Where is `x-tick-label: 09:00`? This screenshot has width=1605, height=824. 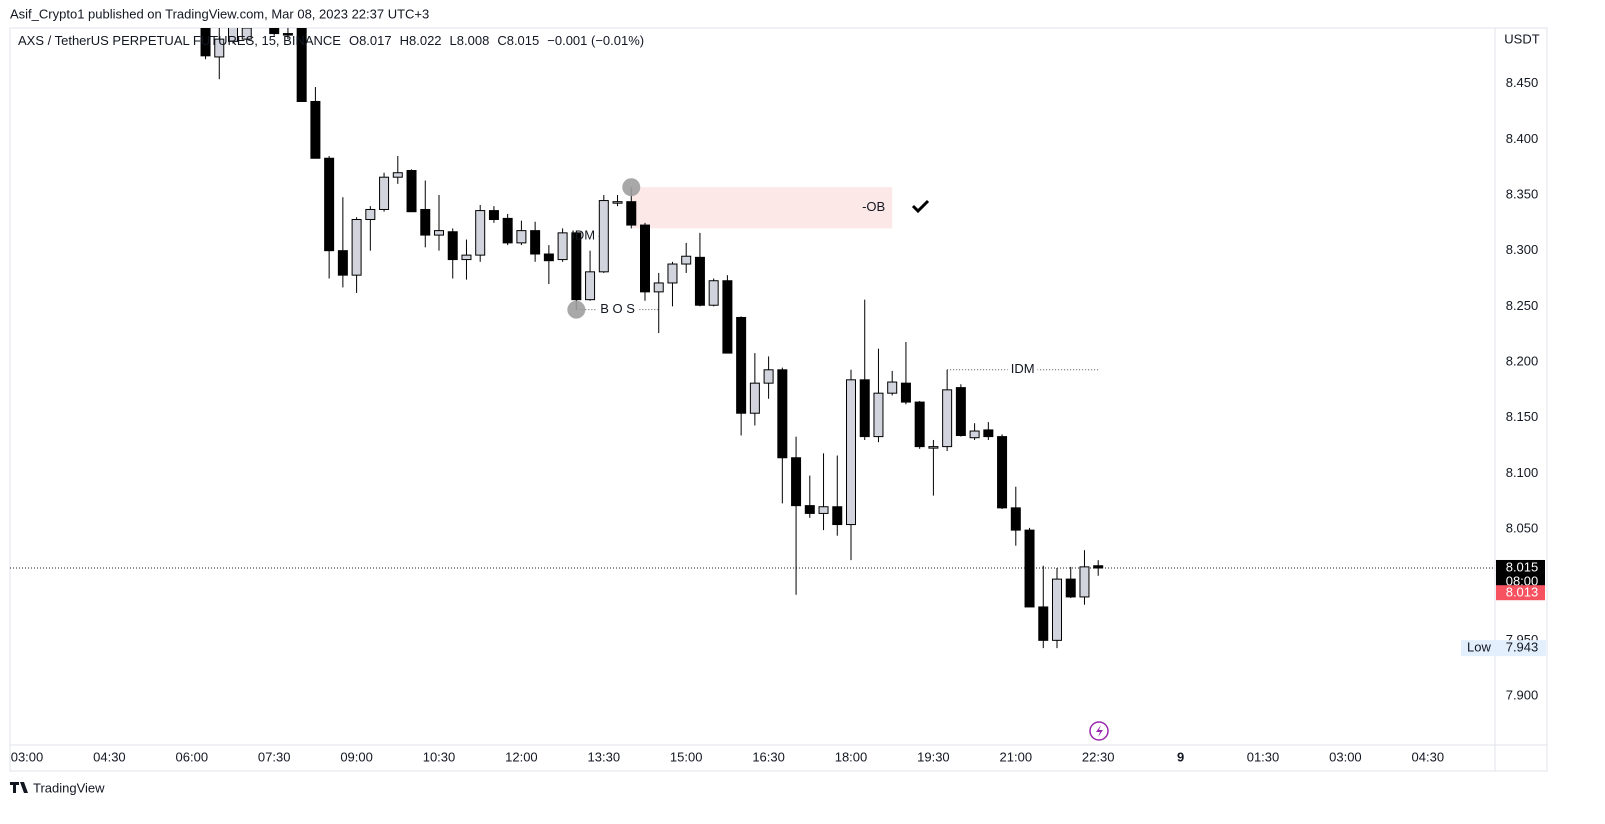
x-tick-label: 09:00 is located at coordinates (356, 756).